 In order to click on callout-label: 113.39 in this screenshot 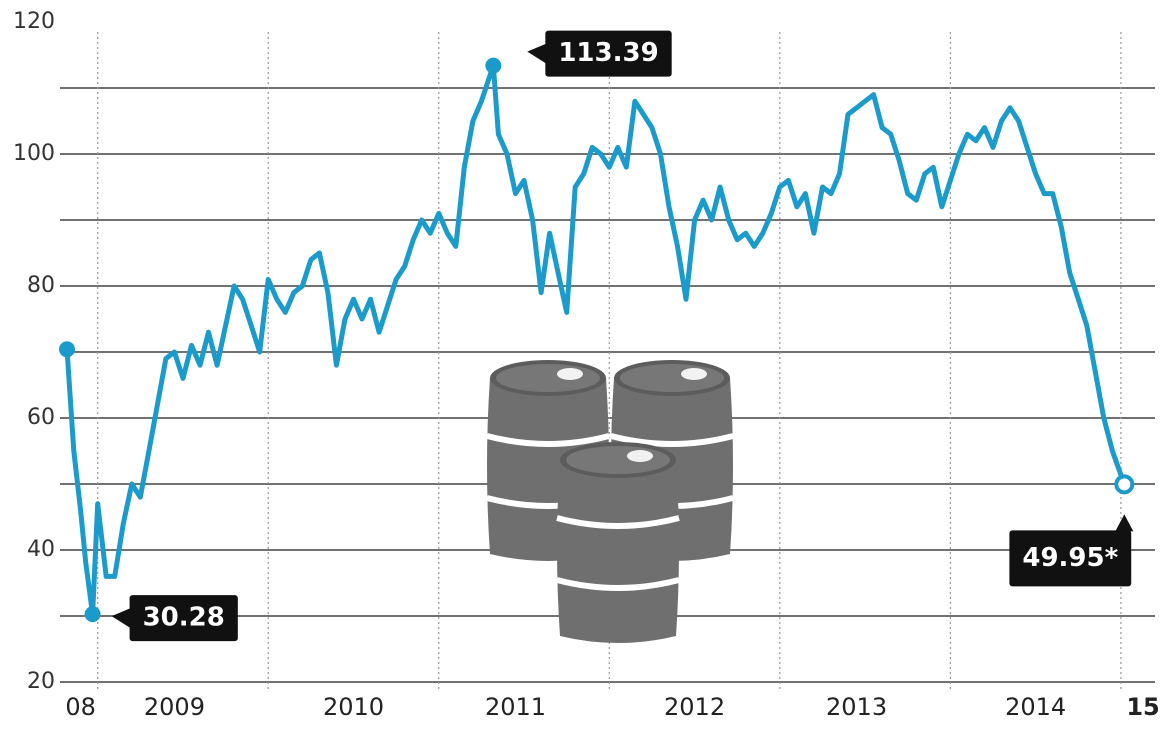, I will do `click(608, 53)`.